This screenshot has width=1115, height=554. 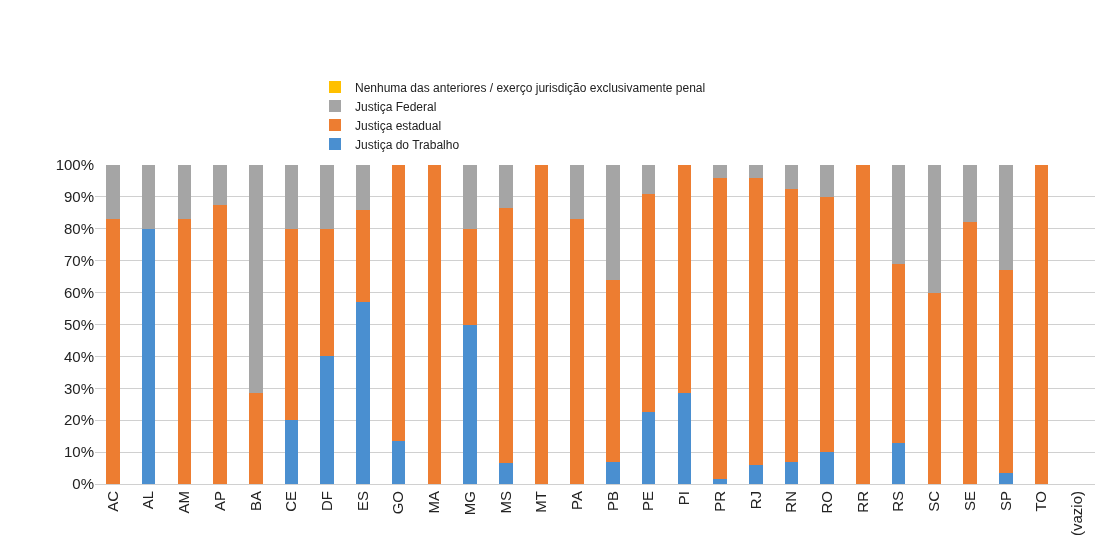 I want to click on x-tick-label: BA, so click(x=255, y=501).